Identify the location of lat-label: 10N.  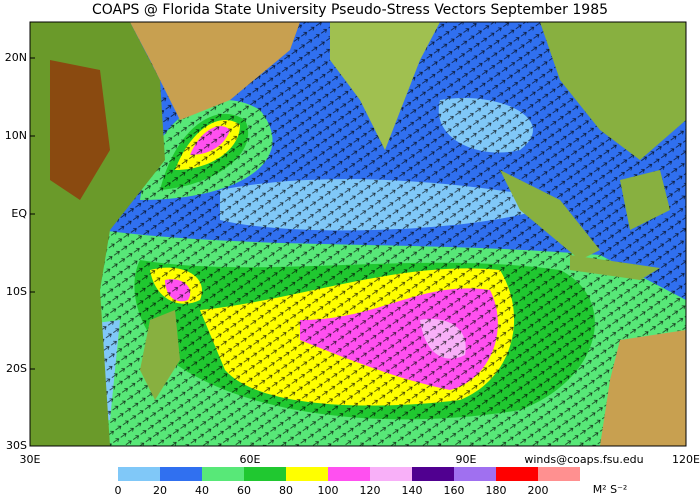
(16, 135).